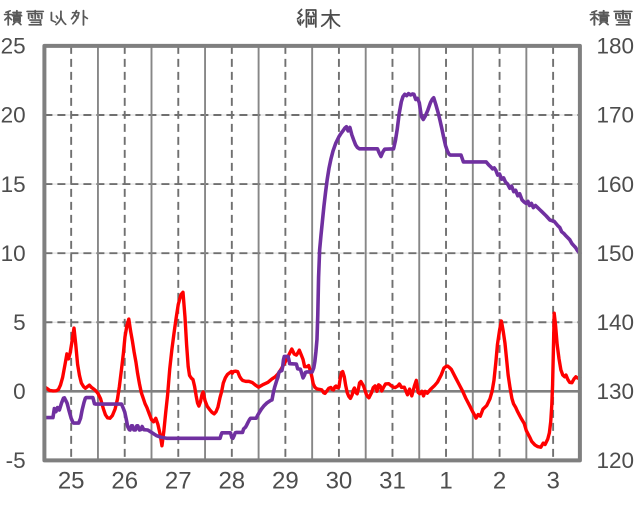  What do you see at coordinates (616, 115) in the screenshot?
I see `svg-text: 170` at bounding box center [616, 115].